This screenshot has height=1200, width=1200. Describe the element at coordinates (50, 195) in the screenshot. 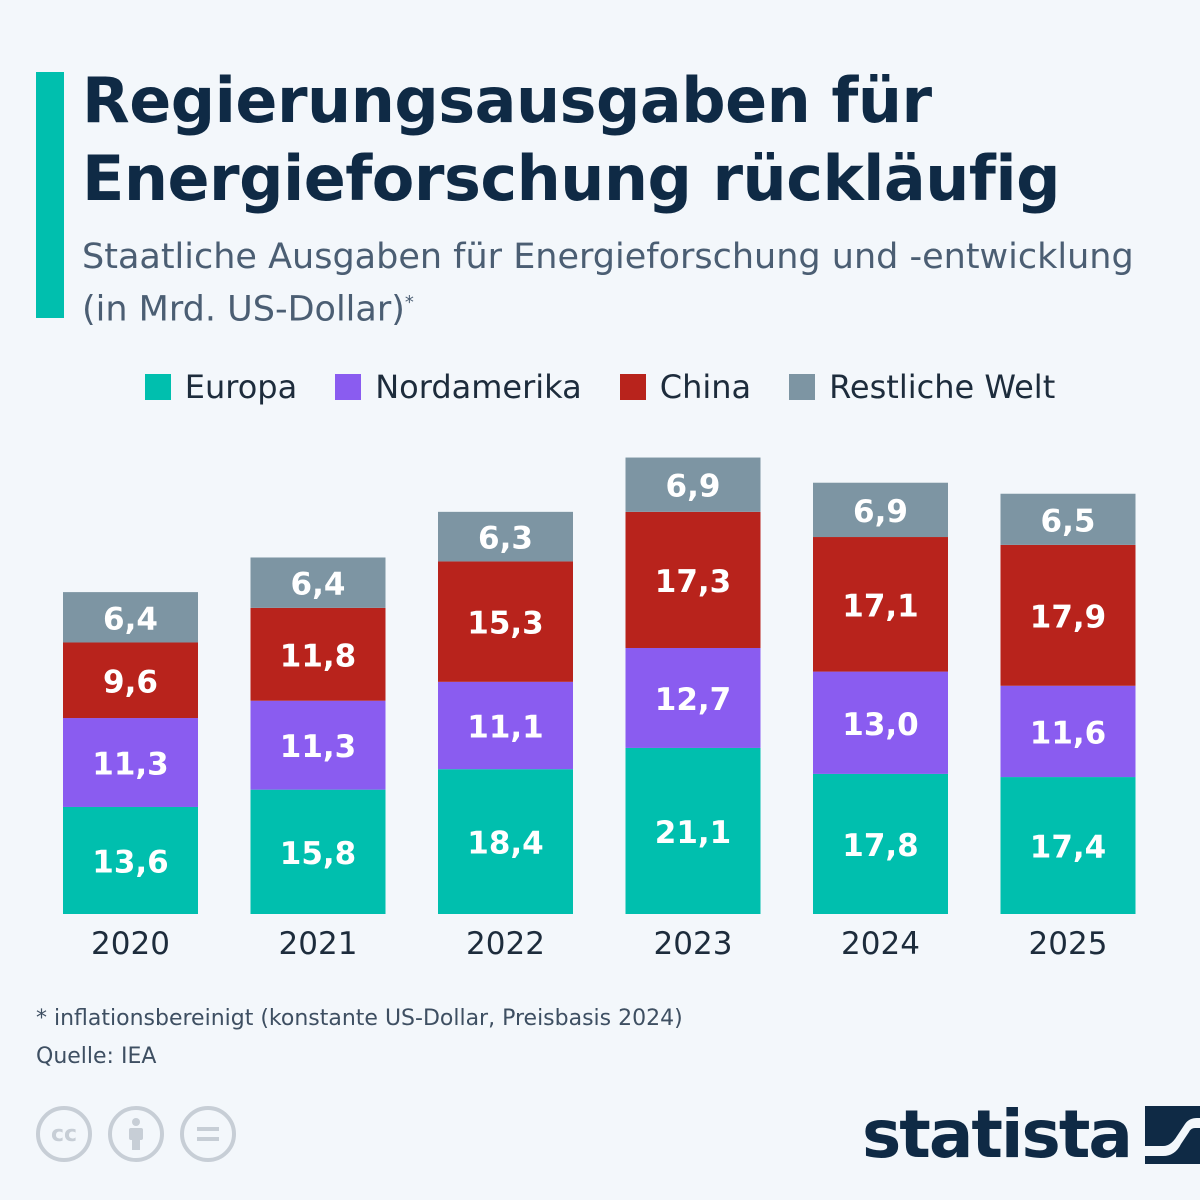

I see `accent-bar` at that location.